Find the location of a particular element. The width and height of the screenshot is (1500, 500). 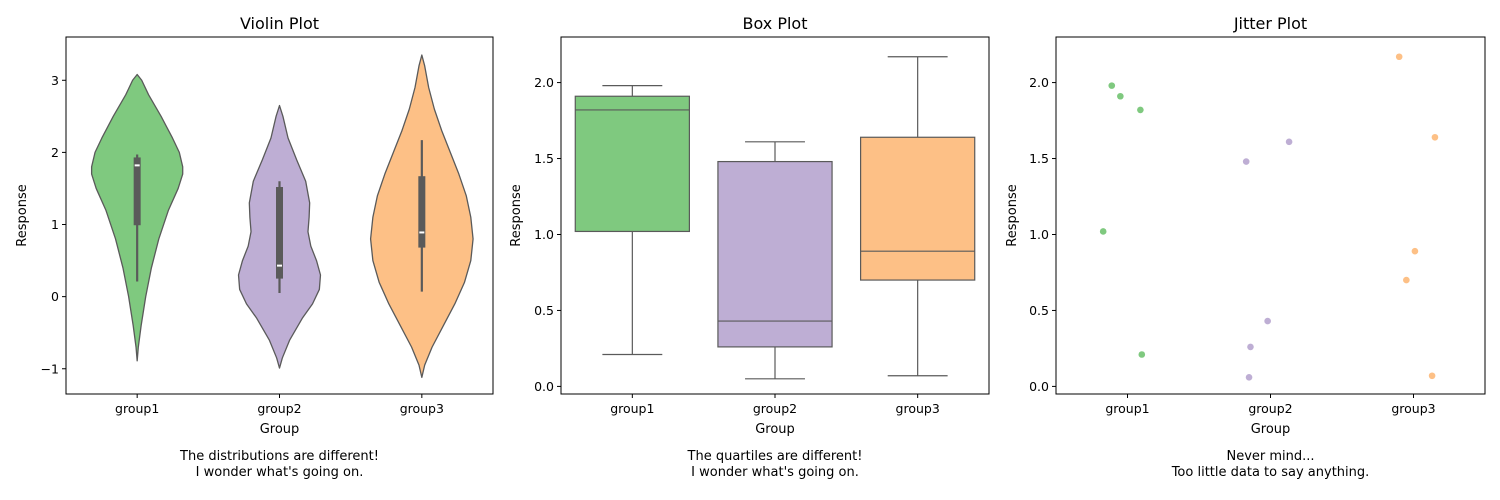

violin-plot-caption-line-1: The distributions are different! is located at coordinates (279, 456).